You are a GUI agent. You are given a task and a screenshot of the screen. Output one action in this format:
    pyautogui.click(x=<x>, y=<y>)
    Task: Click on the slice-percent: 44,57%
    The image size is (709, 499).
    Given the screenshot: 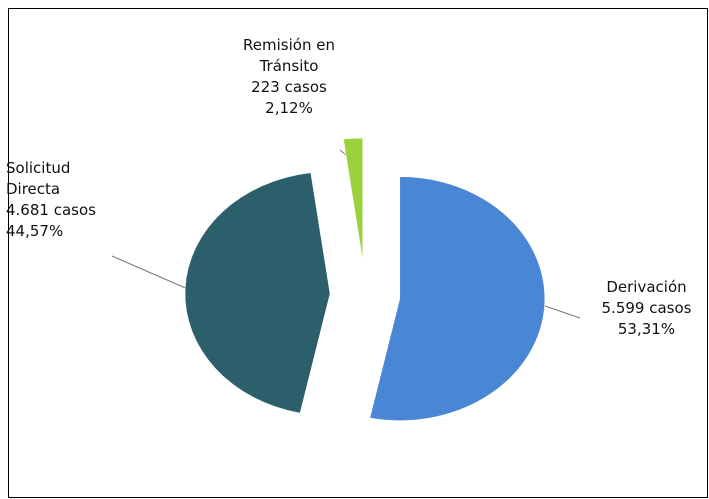 What is the action you would take?
    pyautogui.click(x=35, y=231)
    